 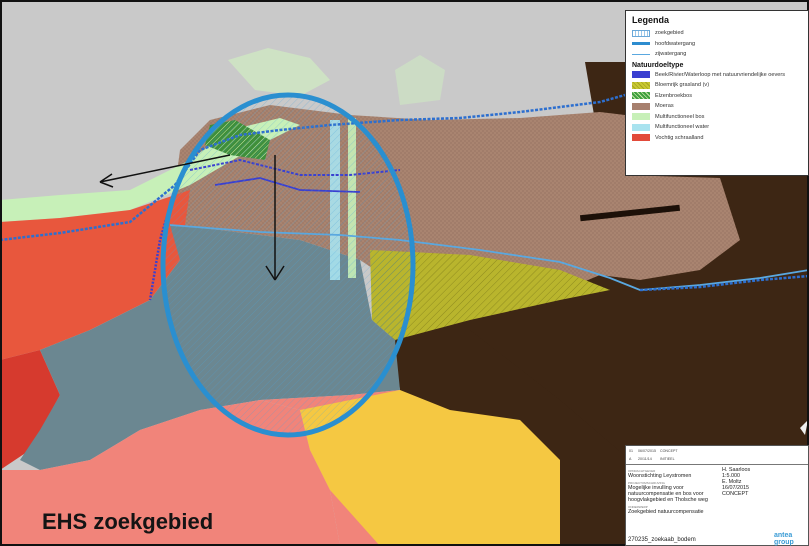 I want to click on legend-row-type: Vochtig schraalland, so click(x=717, y=138).